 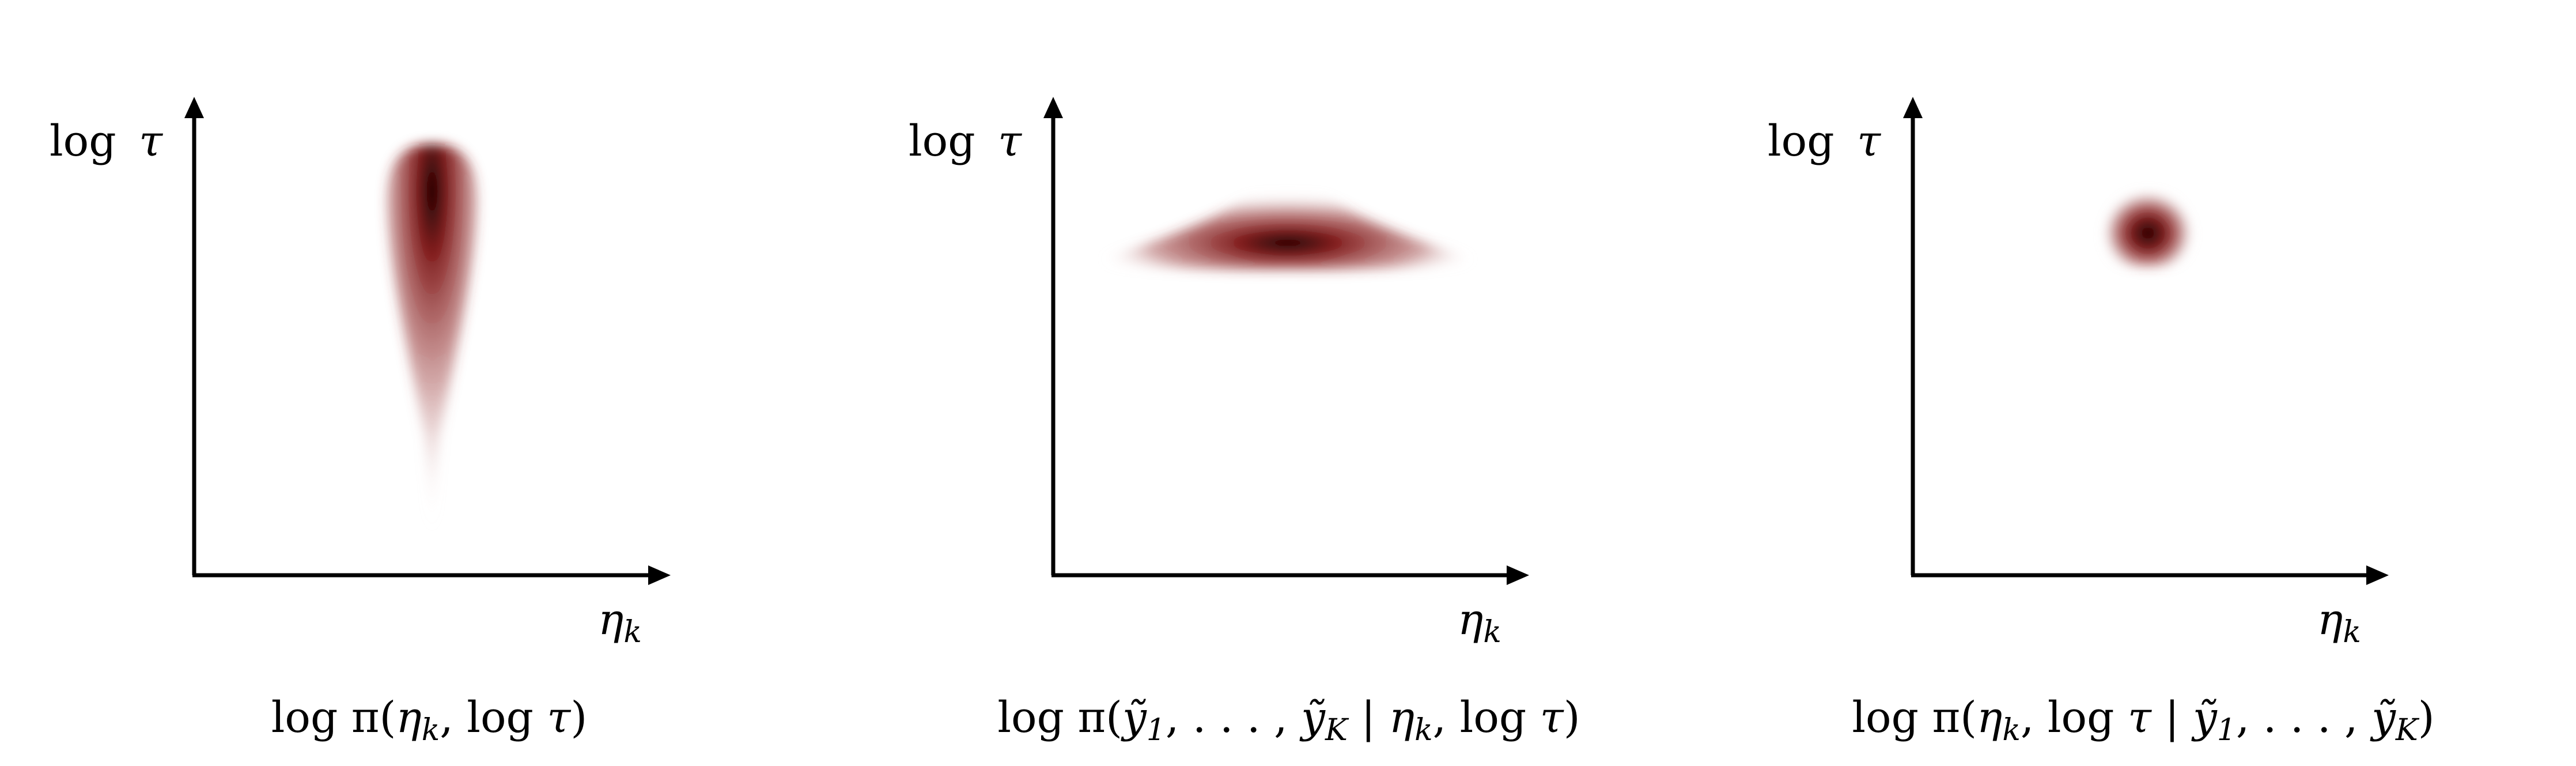 I want to click on x-arrowhead-posterior, so click(x=2377, y=575).